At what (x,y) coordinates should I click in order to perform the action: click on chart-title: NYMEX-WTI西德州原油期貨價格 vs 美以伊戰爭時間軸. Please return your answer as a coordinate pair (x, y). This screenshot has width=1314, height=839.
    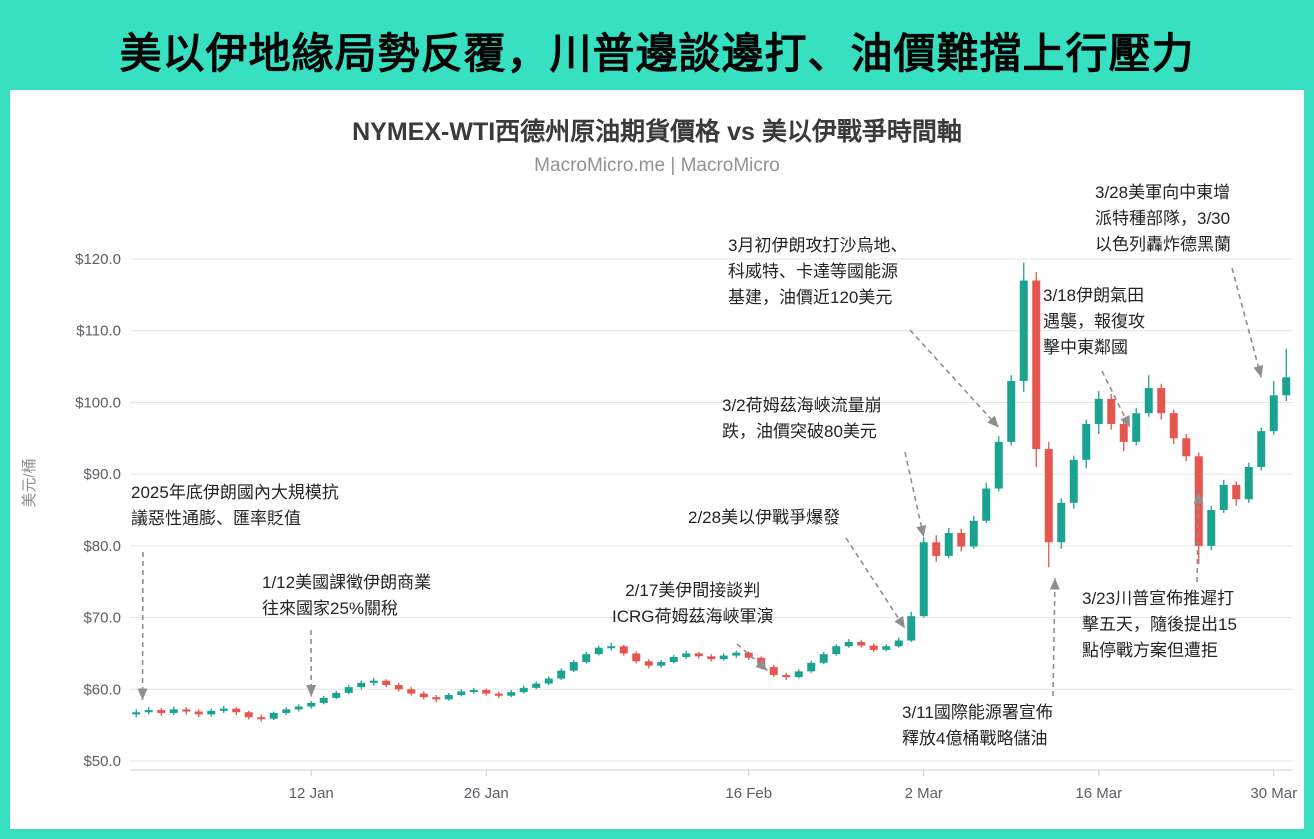
    Looking at the image, I should click on (657, 132).